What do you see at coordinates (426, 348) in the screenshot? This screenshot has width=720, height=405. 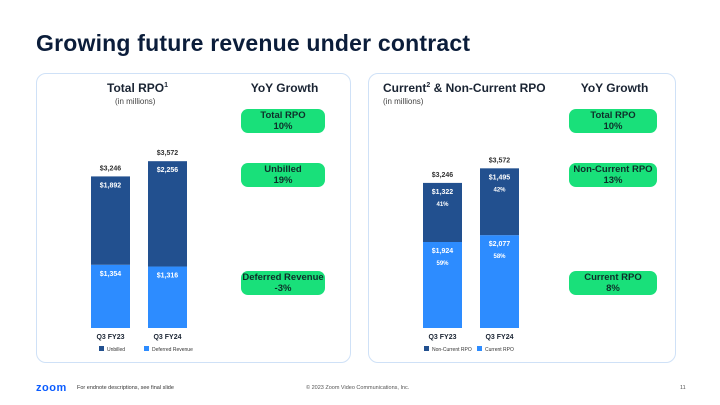 I see `current-rpo-legend-swatch-non-current-rpo` at bounding box center [426, 348].